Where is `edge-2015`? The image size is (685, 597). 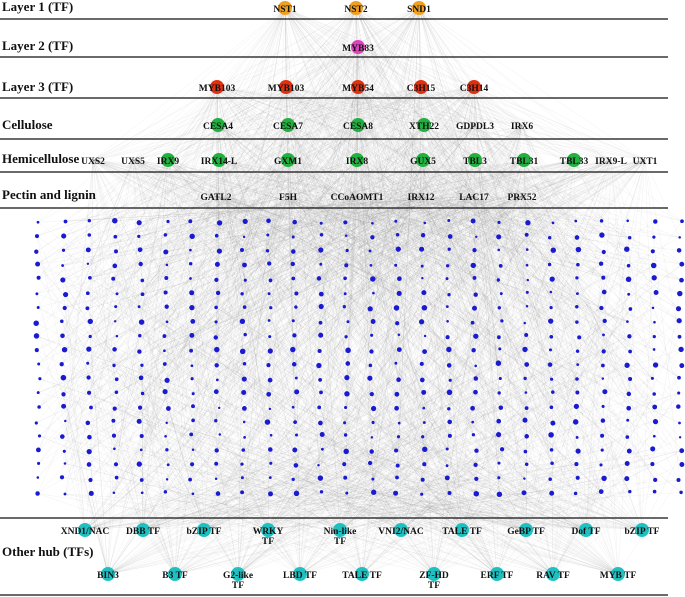
edge-2015 is located at coordinates (568, 505).